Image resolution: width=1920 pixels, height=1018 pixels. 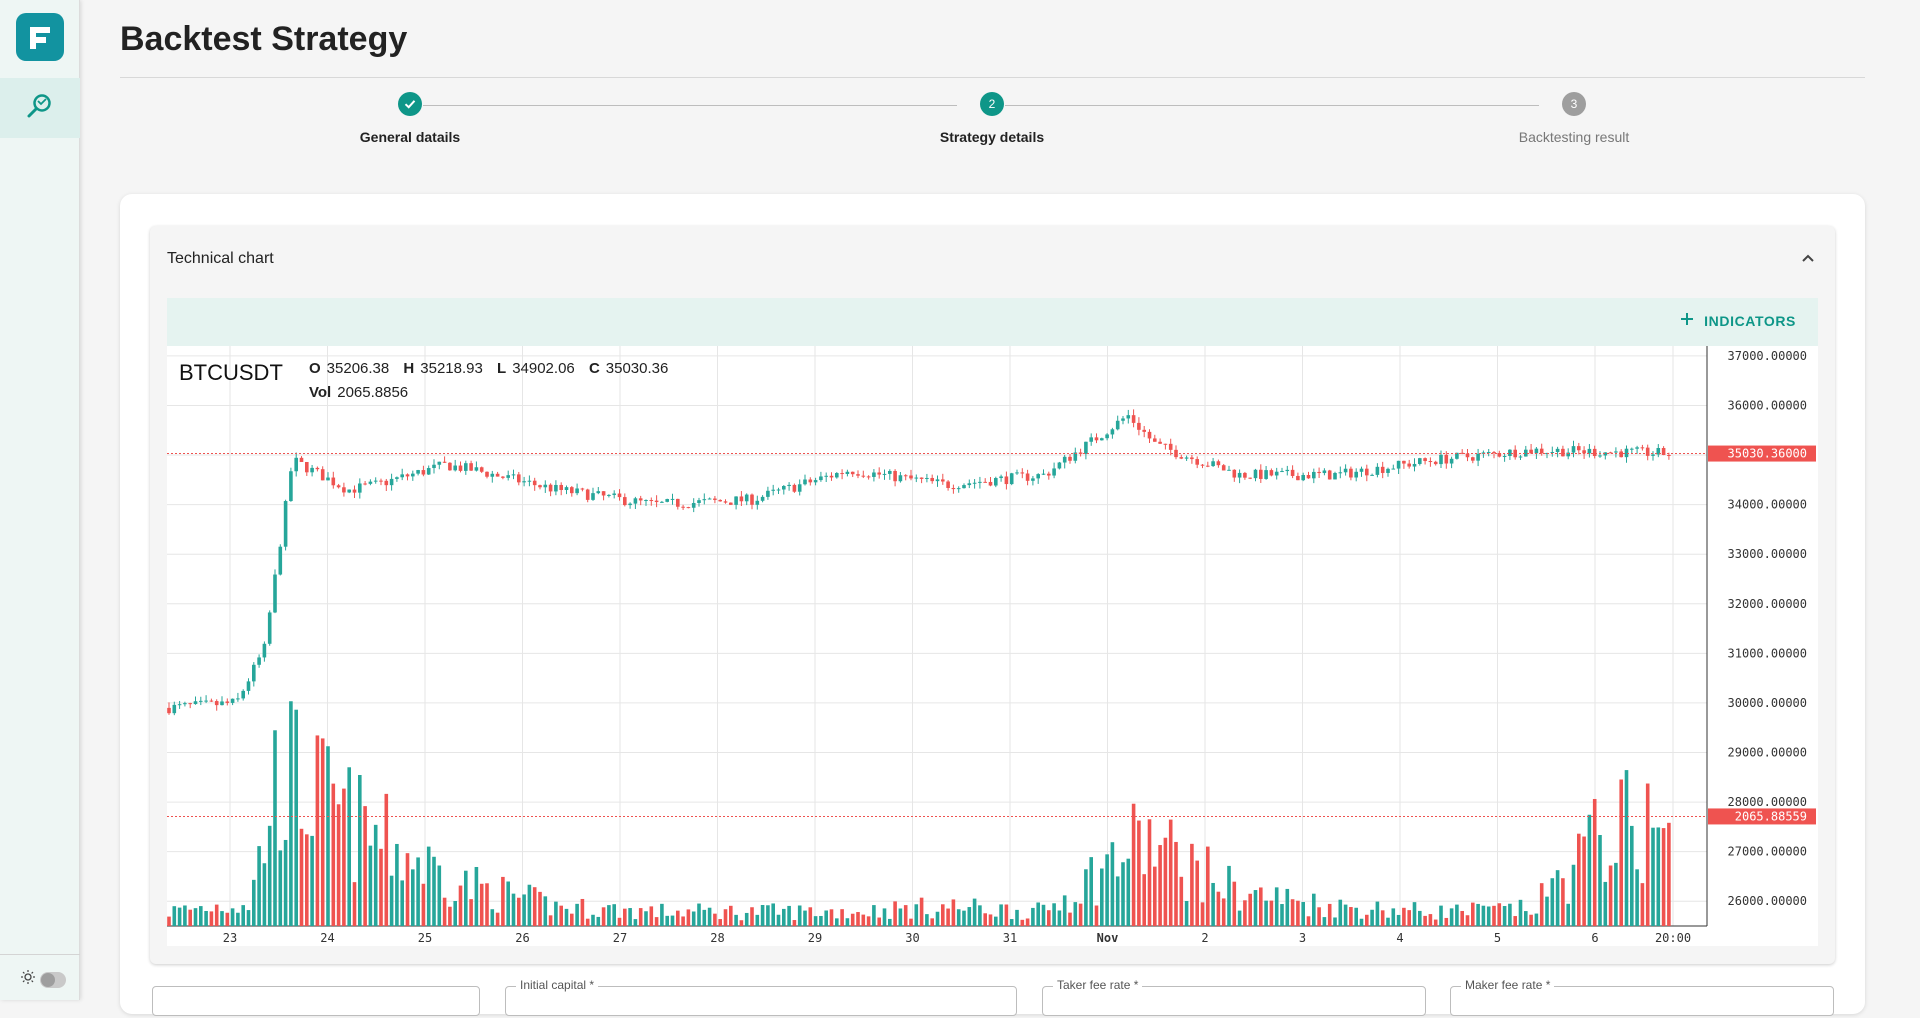 What do you see at coordinates (1234, 997) in the screenshot?
I see `taker-fee-rate-field: Taker fee rate *` at bounding box center [1234, 997].